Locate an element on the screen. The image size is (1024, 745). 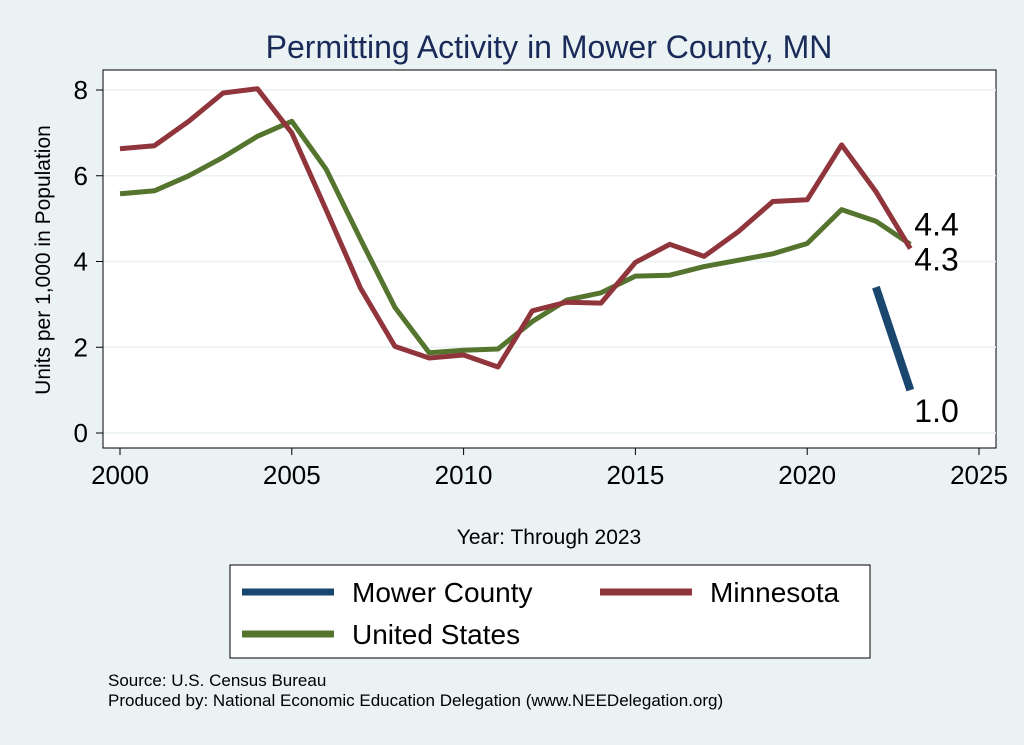
legend-label: Mower County is located at coordinates (442, 592).